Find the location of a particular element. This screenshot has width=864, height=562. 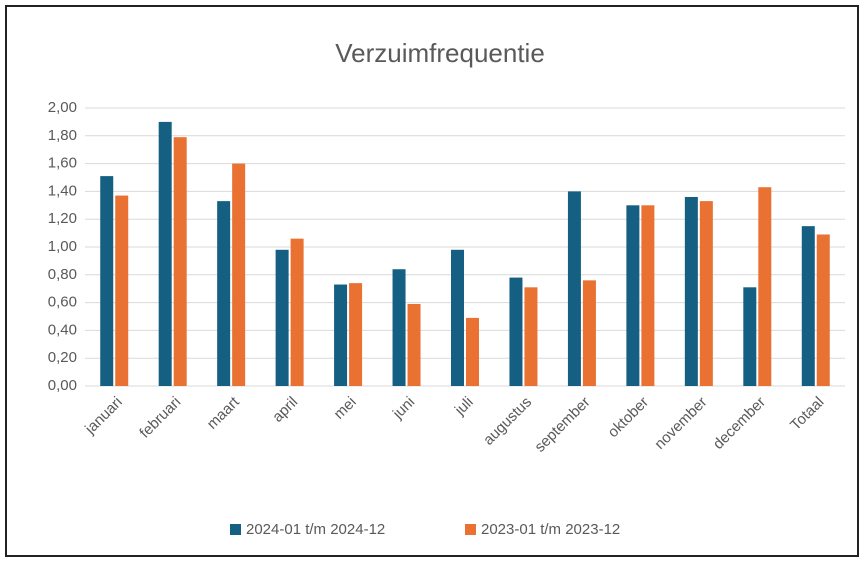

y-tick-label: 0,60 is located at coordinates (62, 302).